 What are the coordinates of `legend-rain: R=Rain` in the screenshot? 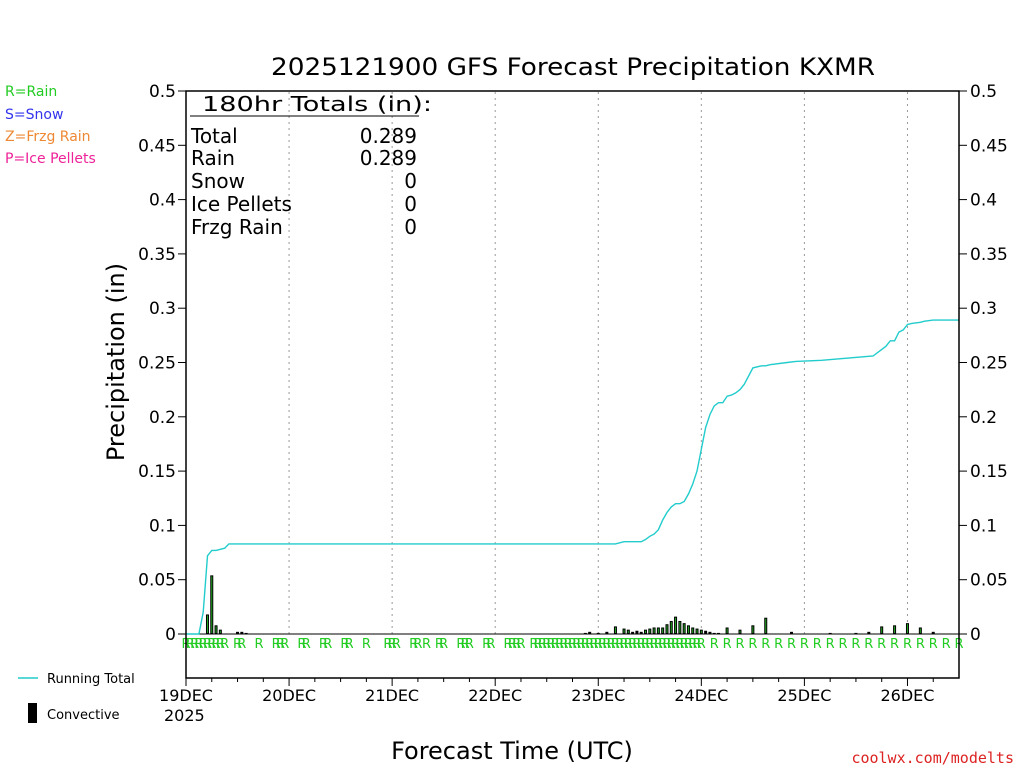 It's located at (31, 92).